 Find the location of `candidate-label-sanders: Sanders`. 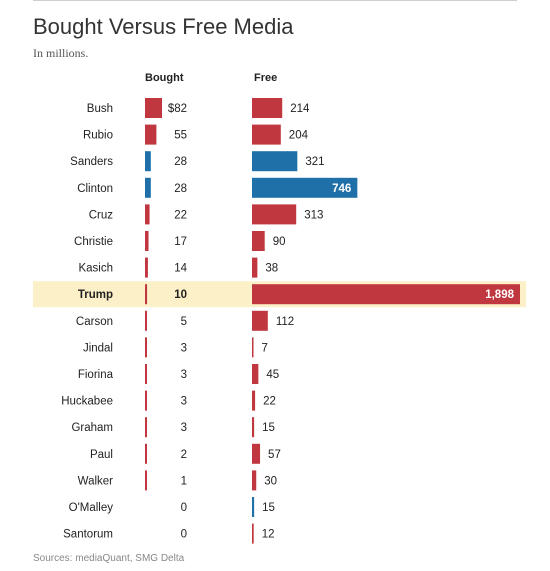

candidate-label-sanders: Sanders is located at coordinates (91, 162).